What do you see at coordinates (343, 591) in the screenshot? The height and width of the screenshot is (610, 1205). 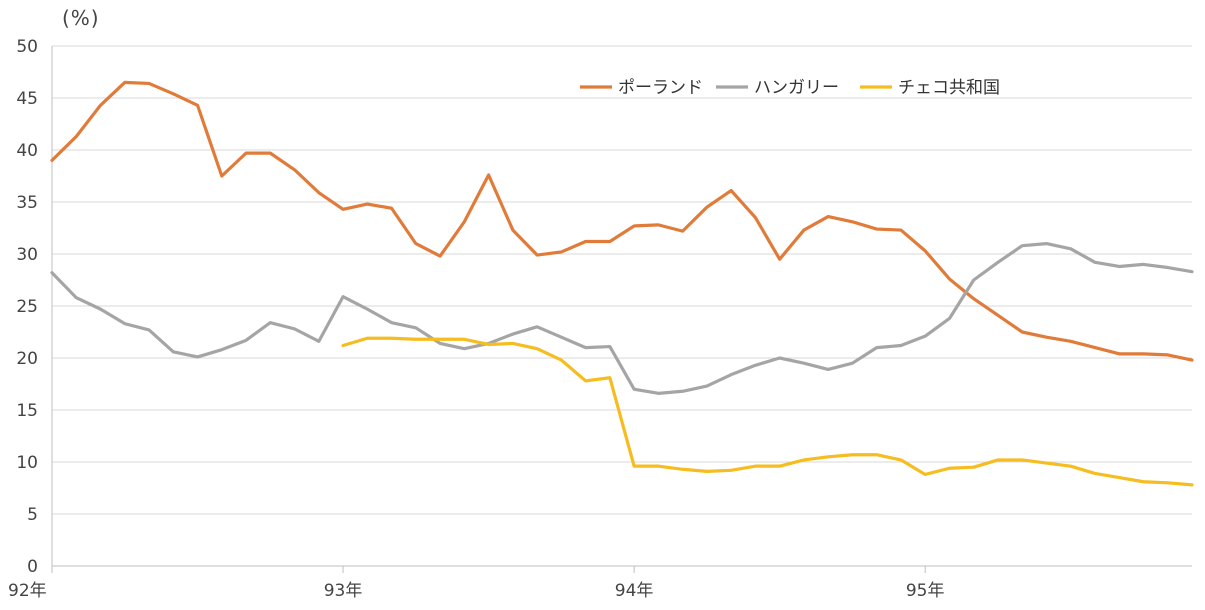 I see `x-tick-label: 93年` at bounding box center [343, 591].